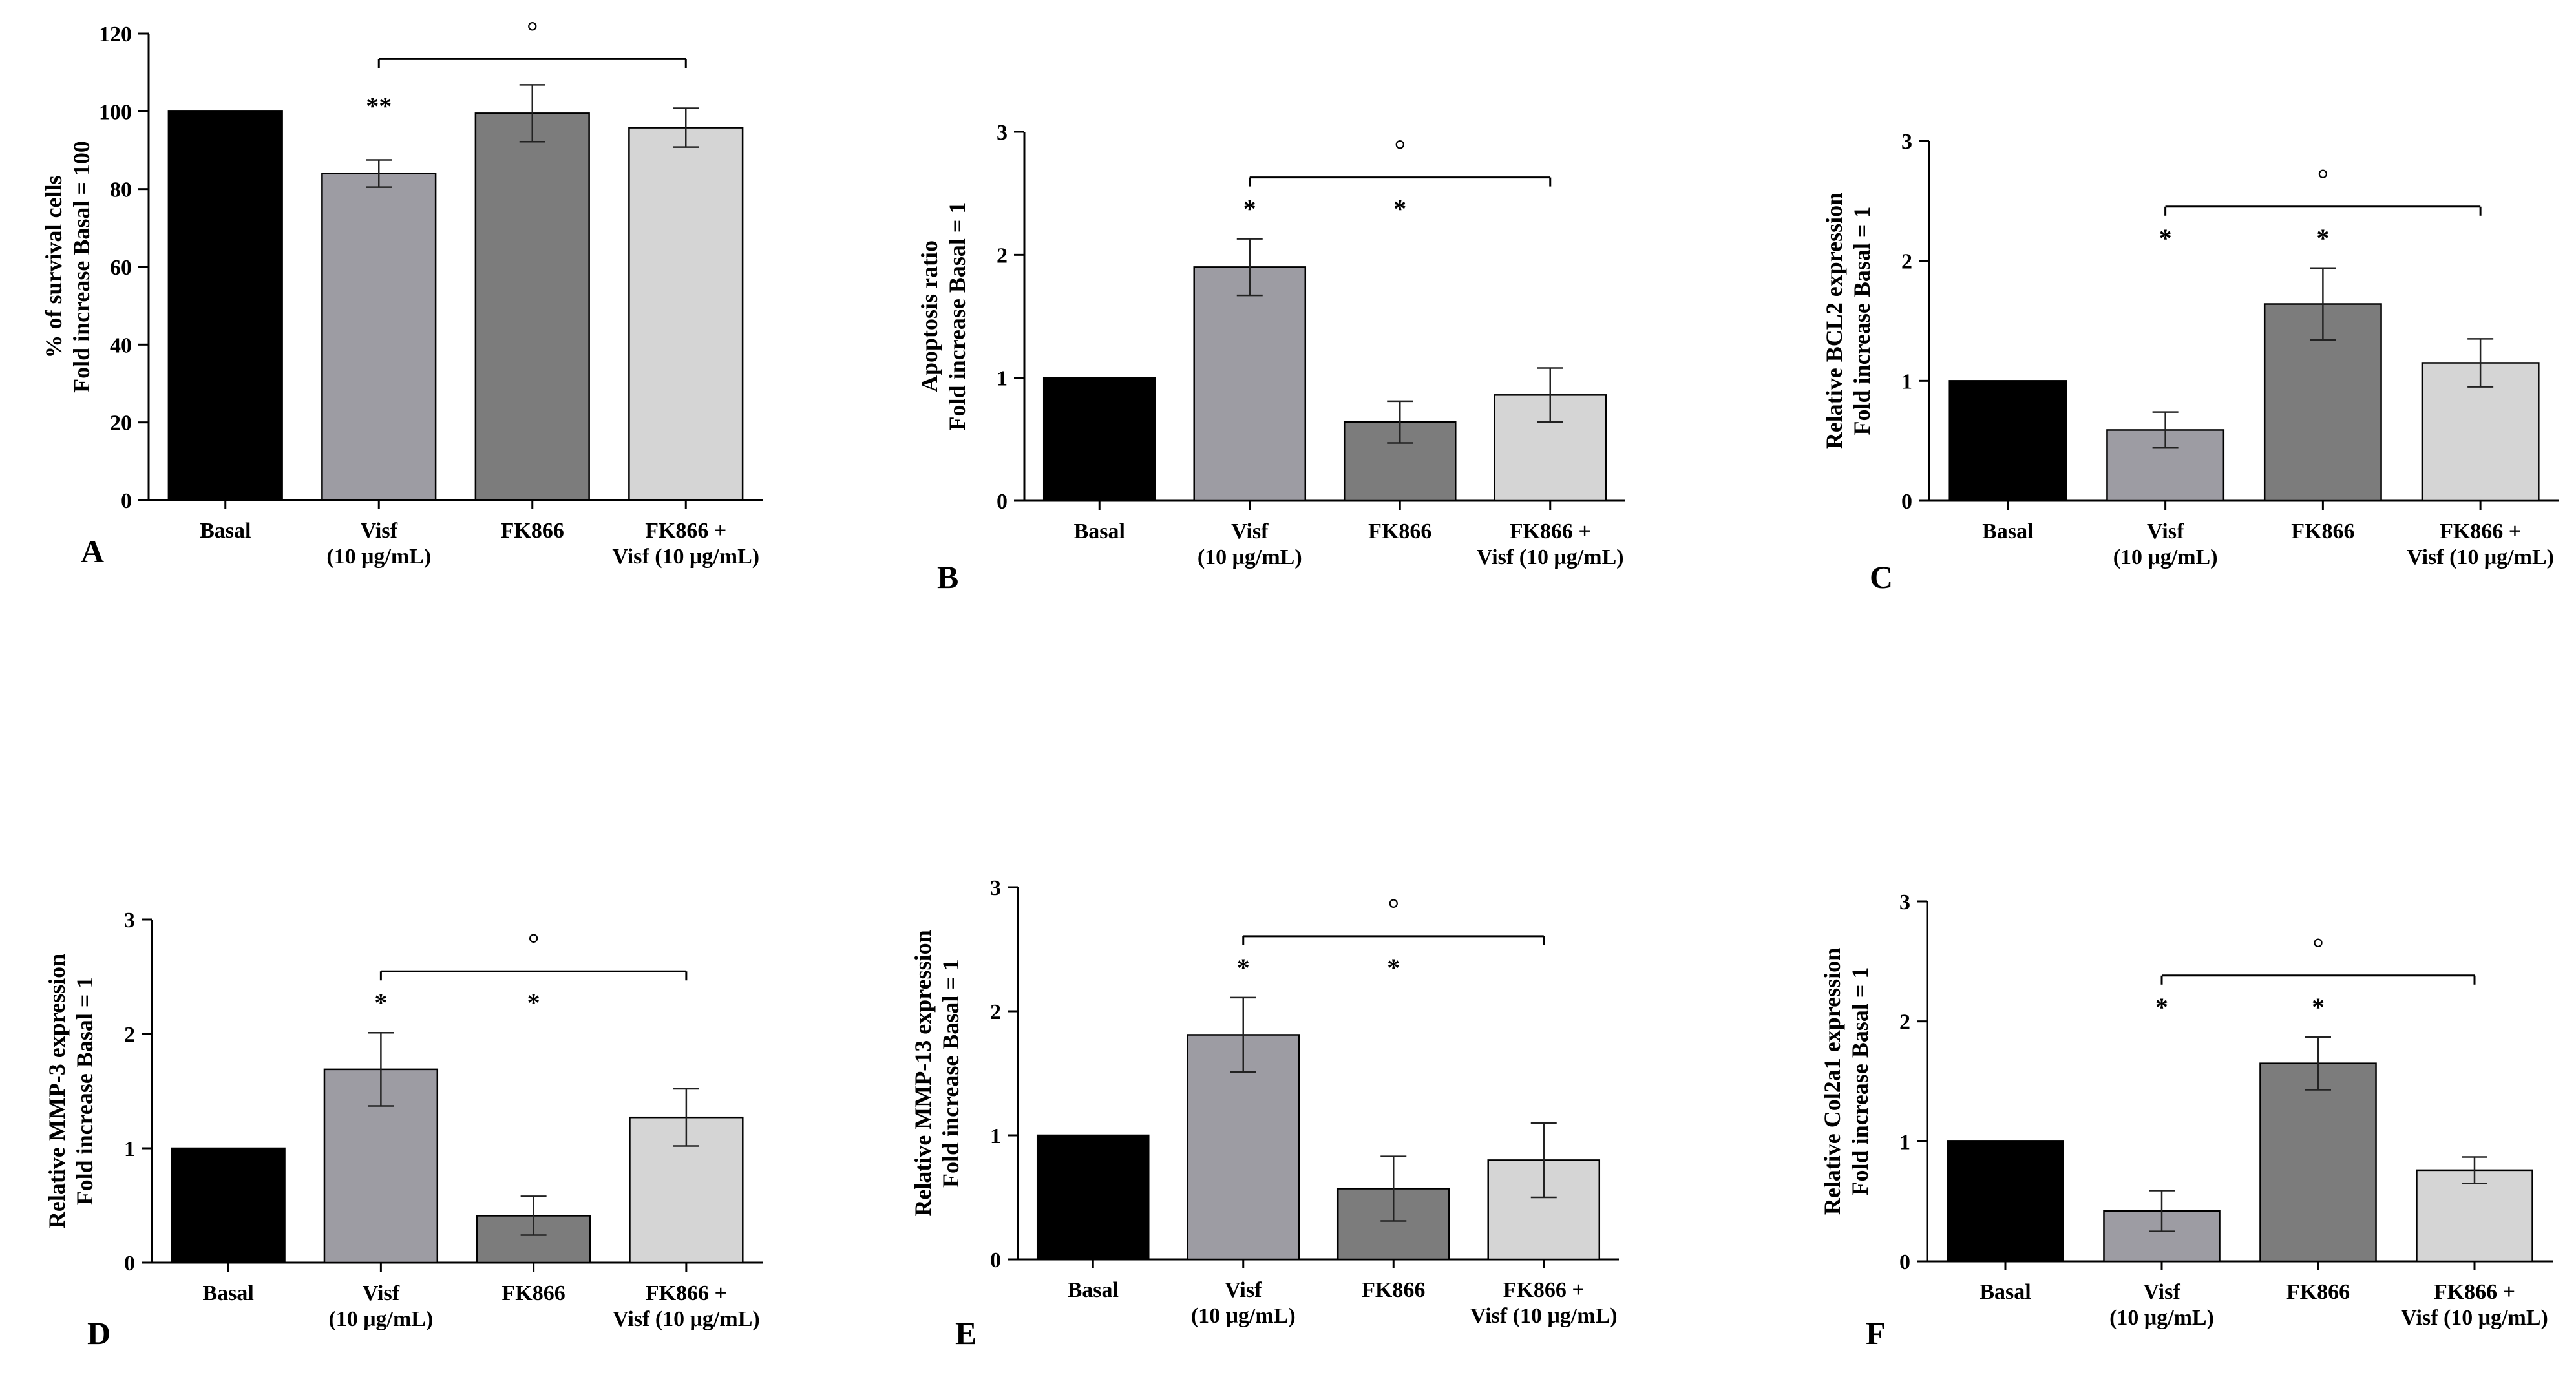 This screenshot has height=1377, width=2576. What do you see at coordinates (54, 267) in the screenshot?
I see `y-axis-title: % of survival cells` at bounding box center [54, 267].